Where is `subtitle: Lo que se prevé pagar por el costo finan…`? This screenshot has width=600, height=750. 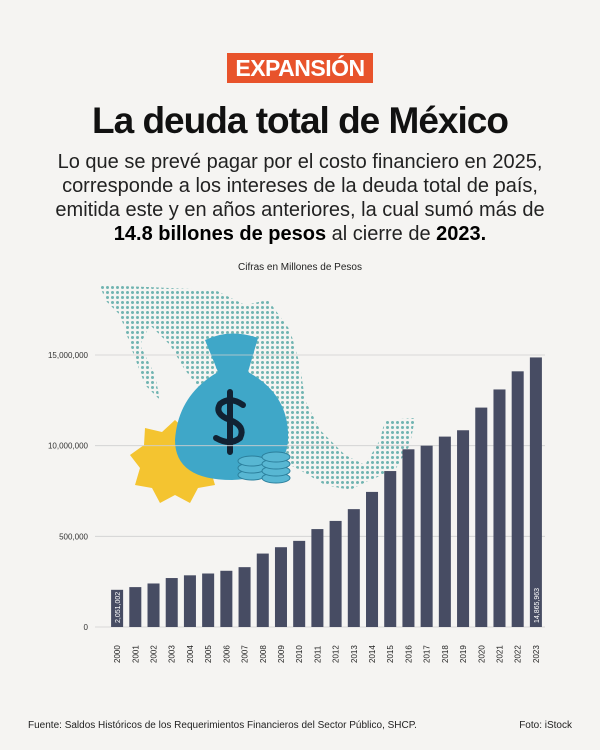
subtitle: Lo que se prevé pagar por el costo finan… is located at coordinates (300, 198).